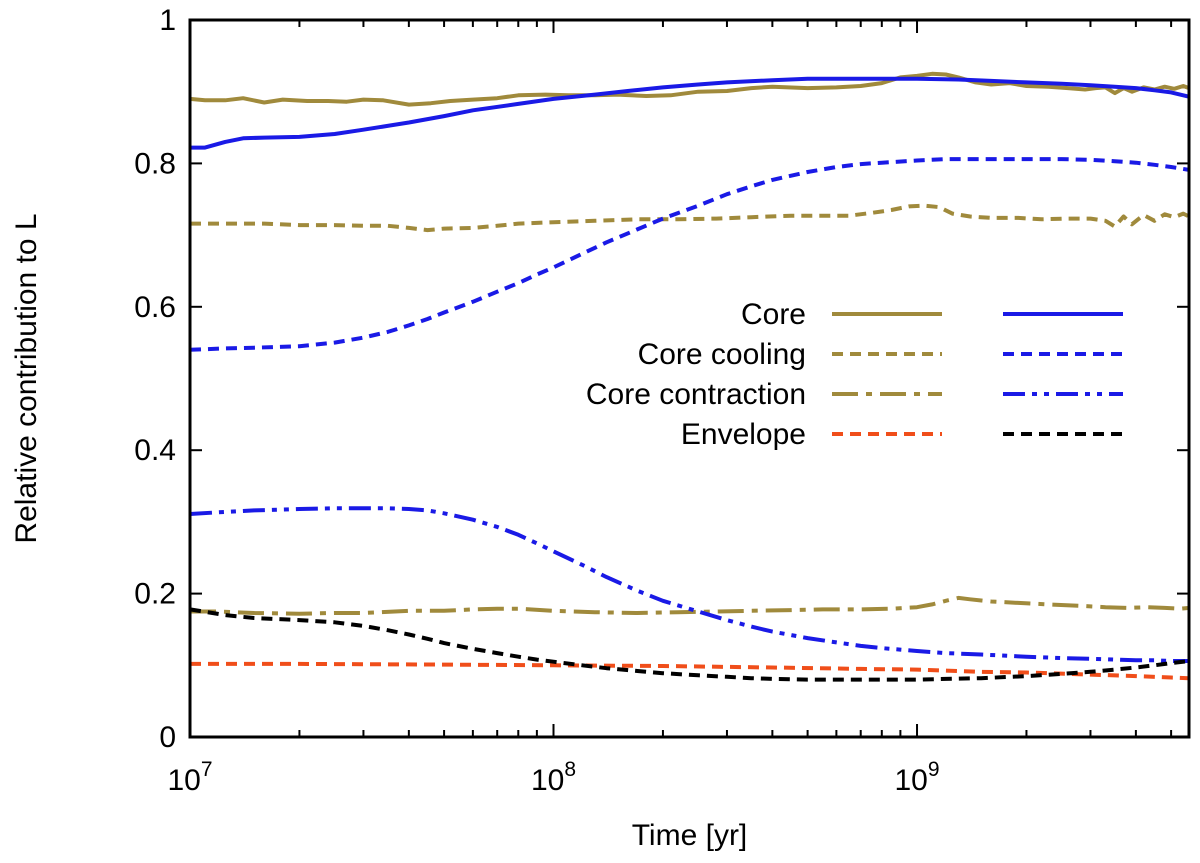 This screenshot has height=863, width=1200. What do you see at coordinates (155, 307) in the screenshot?
I see `y-tick-label: 0.6` at bounding box center [155, 307].